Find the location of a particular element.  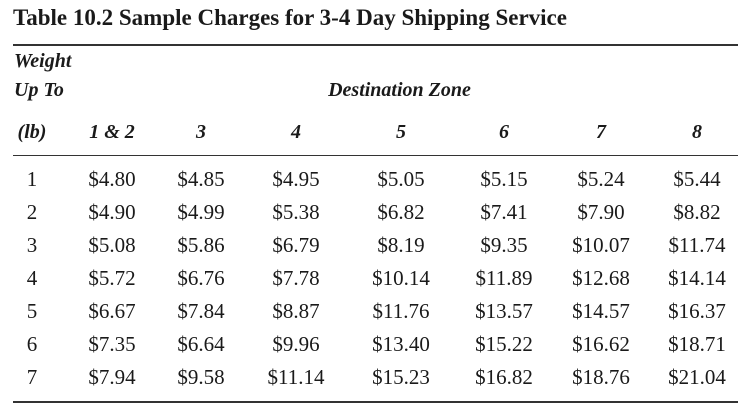

column-header-zone-1-2: 1 & 2 is located at coordinates (112, 132).